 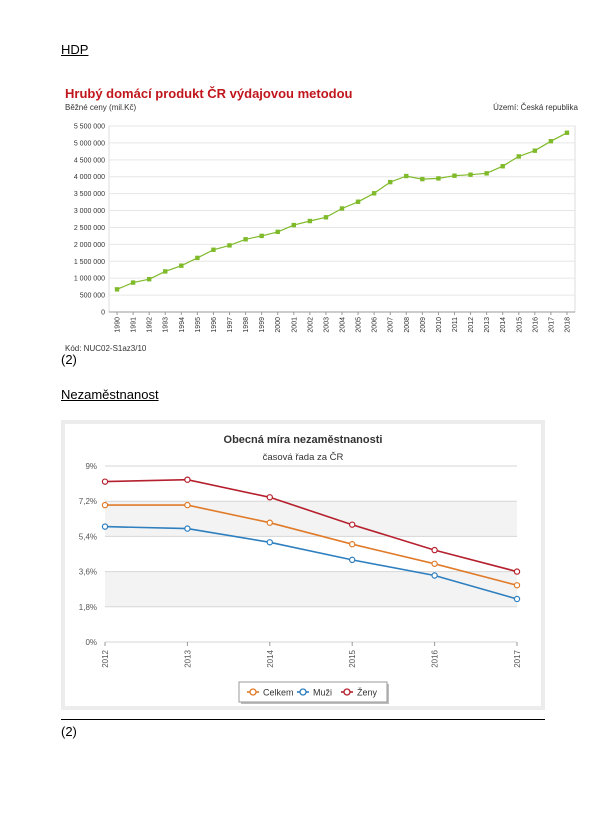 What do you see at coordinates (89, 228) in the screenshot?
I see `gdp-y-tick-label: 2 500 000` at bounding box center [89, 228].